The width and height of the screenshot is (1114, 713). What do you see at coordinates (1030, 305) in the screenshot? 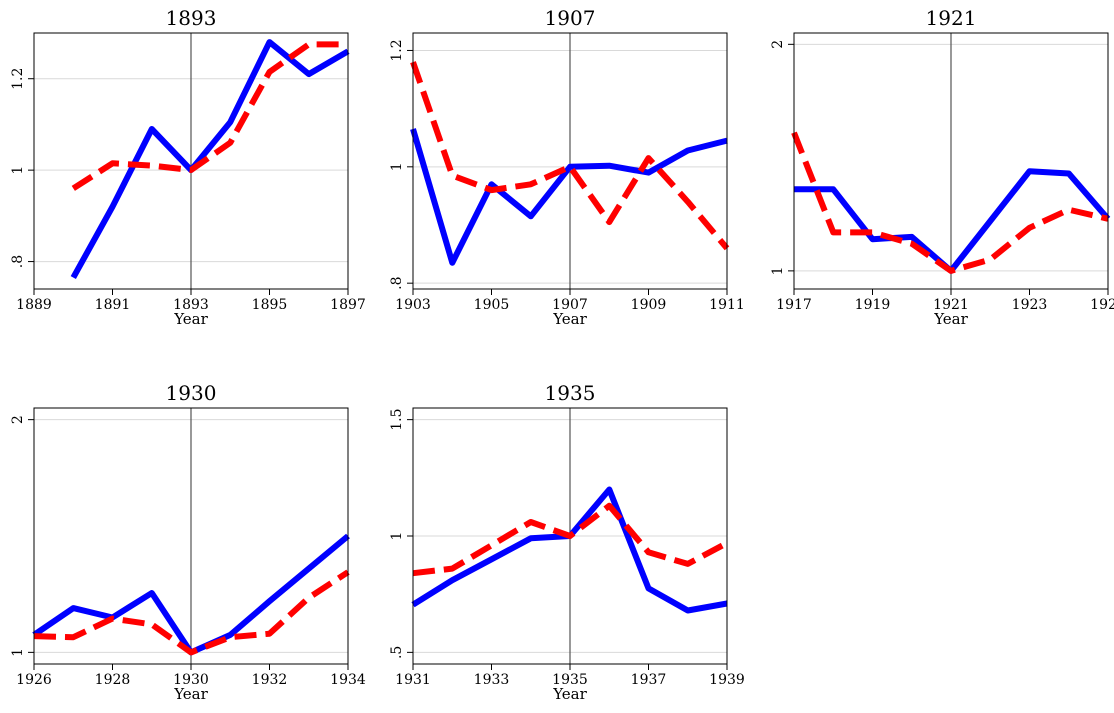
I see `x-tick-label: 1923` at bounding box center [1030, 305].